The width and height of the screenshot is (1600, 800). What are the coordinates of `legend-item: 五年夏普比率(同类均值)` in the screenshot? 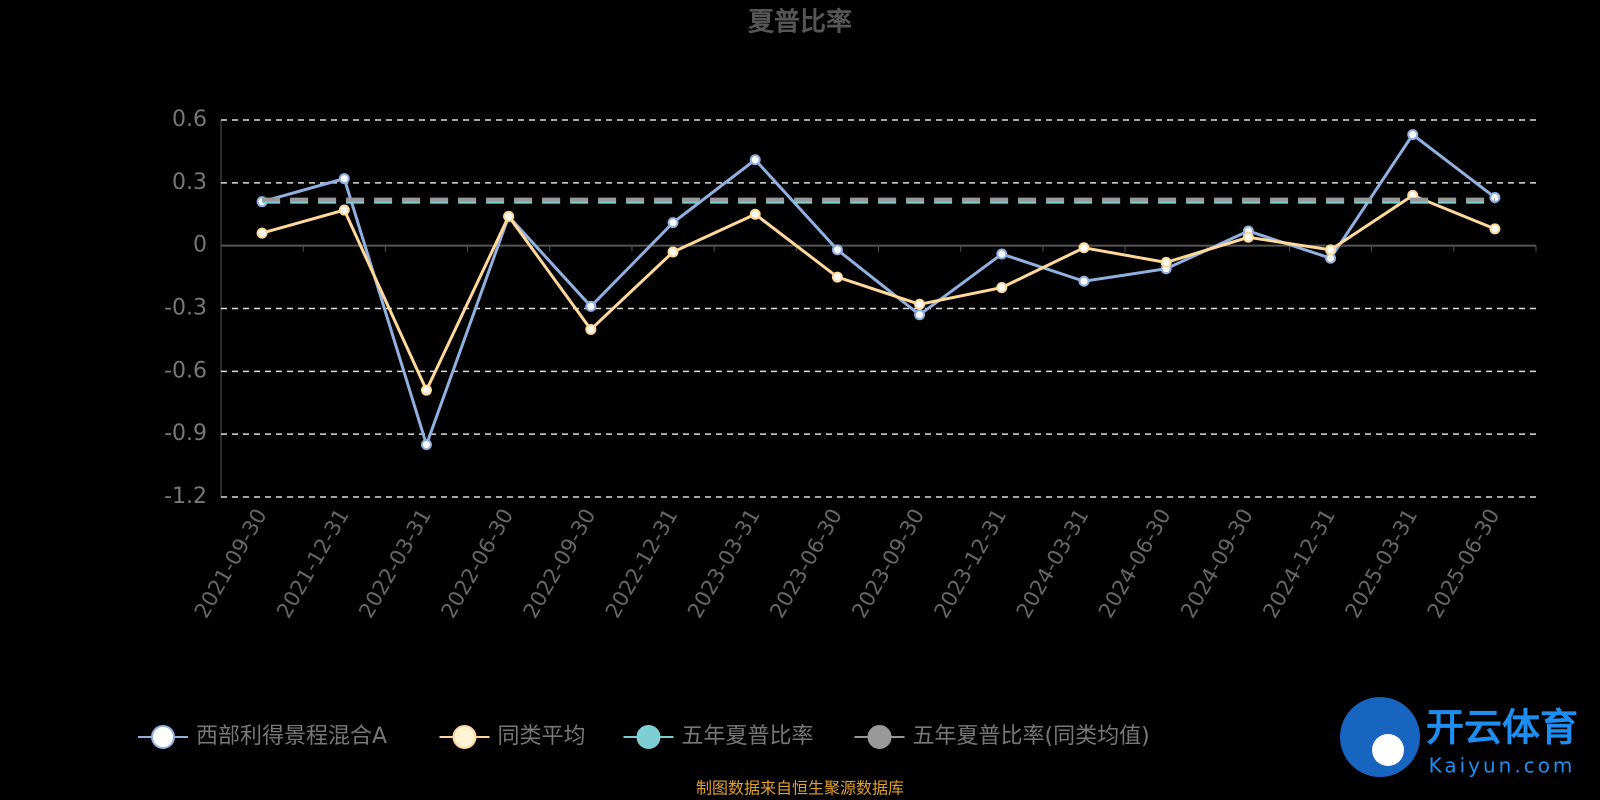 It's located at (1002, 736).